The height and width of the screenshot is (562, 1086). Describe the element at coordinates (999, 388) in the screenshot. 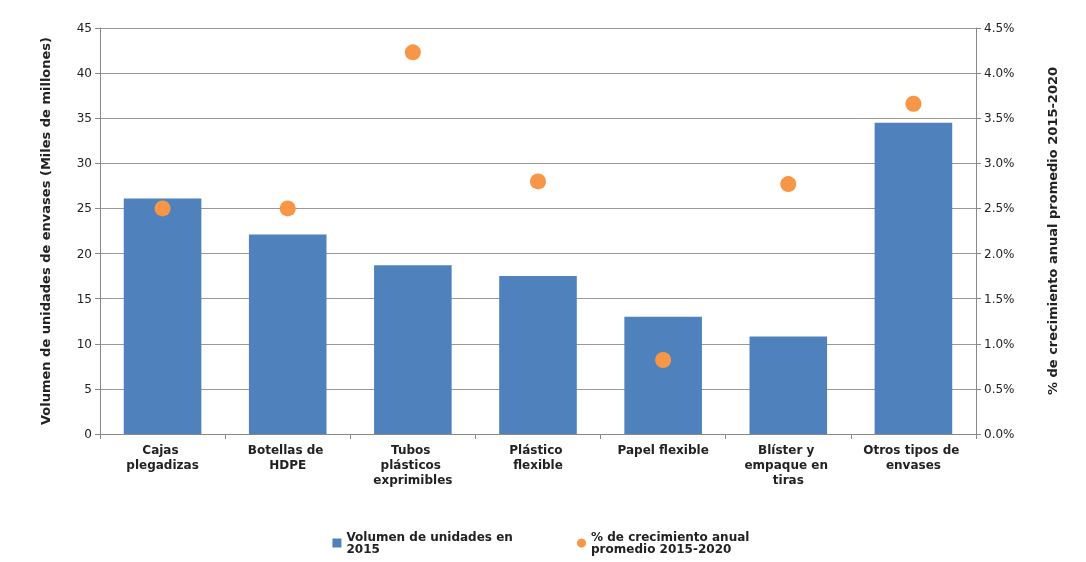

I see `y2-tick-label: 0.5%` at that location.